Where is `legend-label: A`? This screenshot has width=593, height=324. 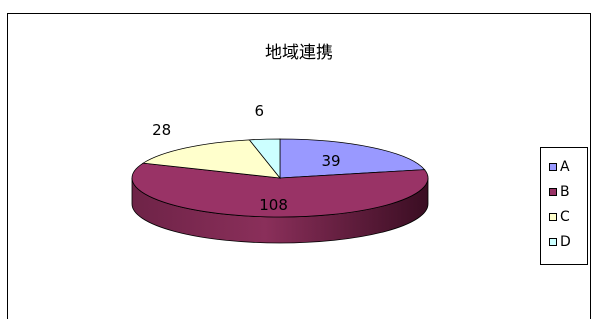 legend-label: A is located at coordinates (565, 167).